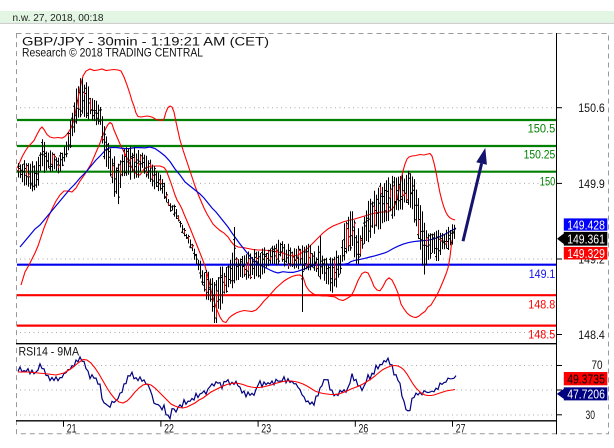  I want to click on svg-text: 22, so click(169, 428).